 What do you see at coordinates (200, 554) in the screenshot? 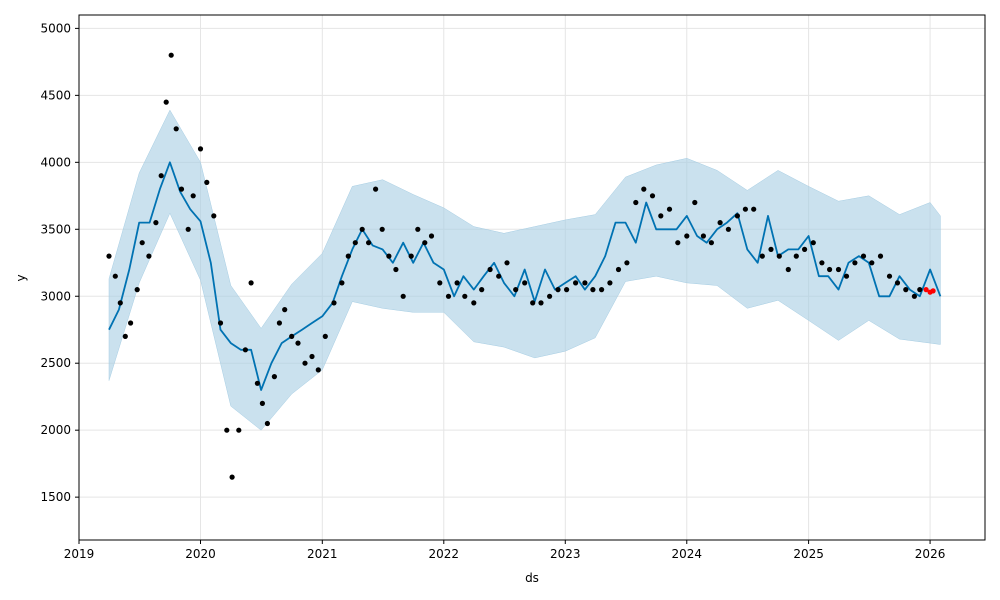
I see `x-tick-label: 2020` at bounding box center [200, 554].